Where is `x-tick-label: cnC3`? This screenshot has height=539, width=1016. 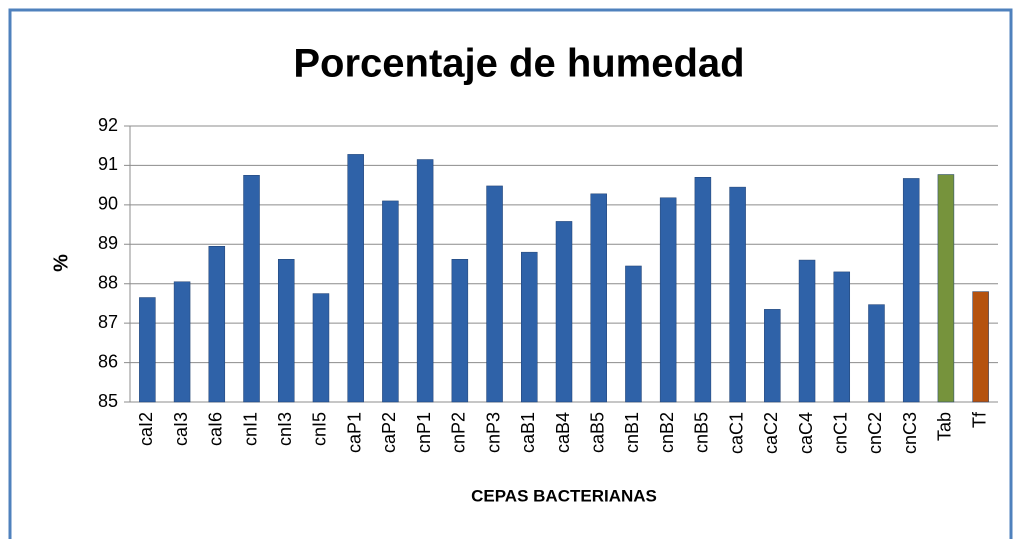
x-tick-label: cnC3 is located at coordinates (910, 433).